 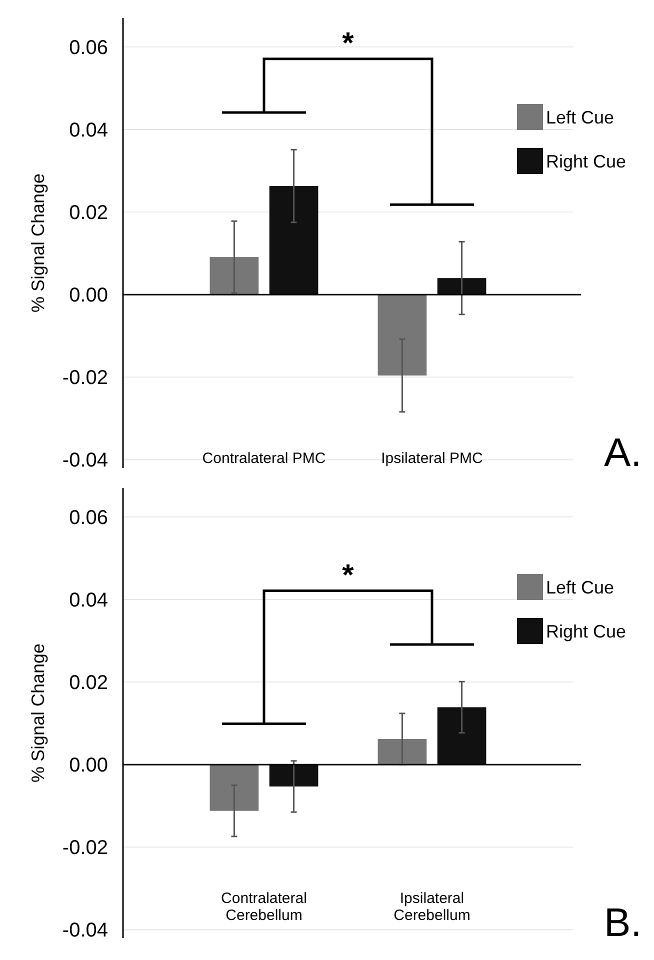 What do you see at coordinates (264, 458) in the screenshot?
I see `x-tick-label: Contralateral PMC` at bounding box center [264, 458].